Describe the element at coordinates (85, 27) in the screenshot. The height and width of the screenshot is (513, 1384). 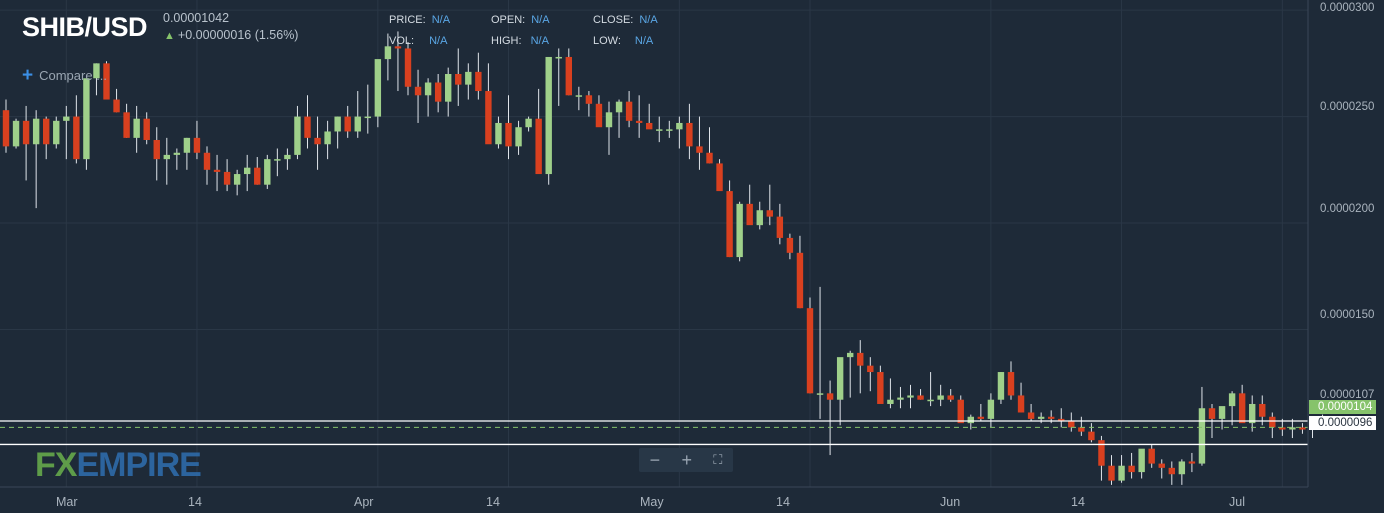
I see `symbol-title: SHIB/USD` at that location.